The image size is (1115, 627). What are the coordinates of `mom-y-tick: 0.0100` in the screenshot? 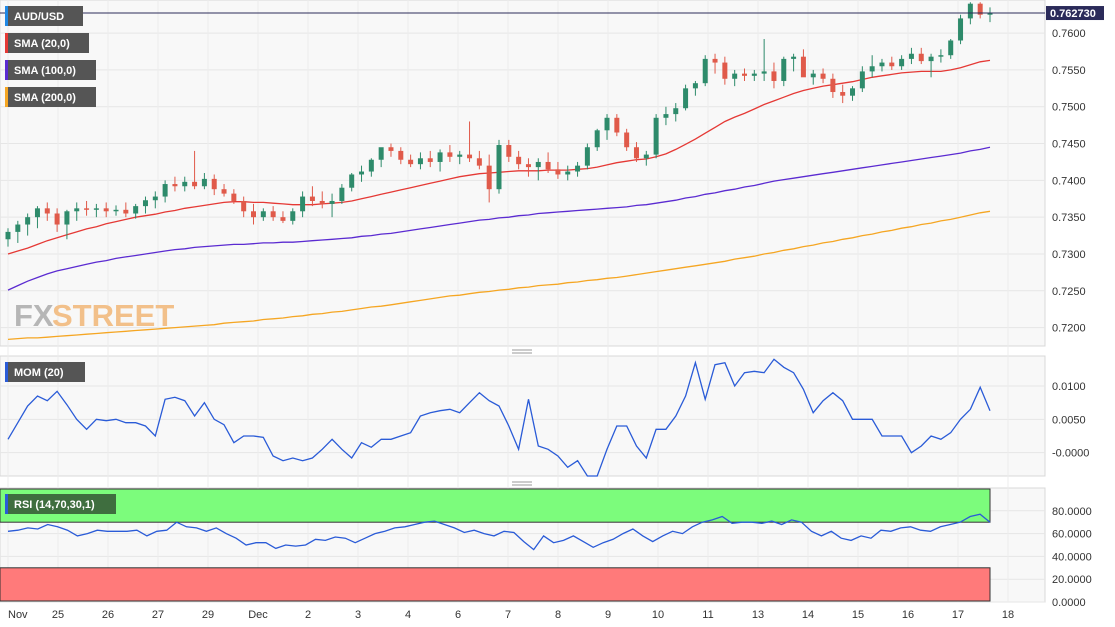 It's located at (1069, 387).